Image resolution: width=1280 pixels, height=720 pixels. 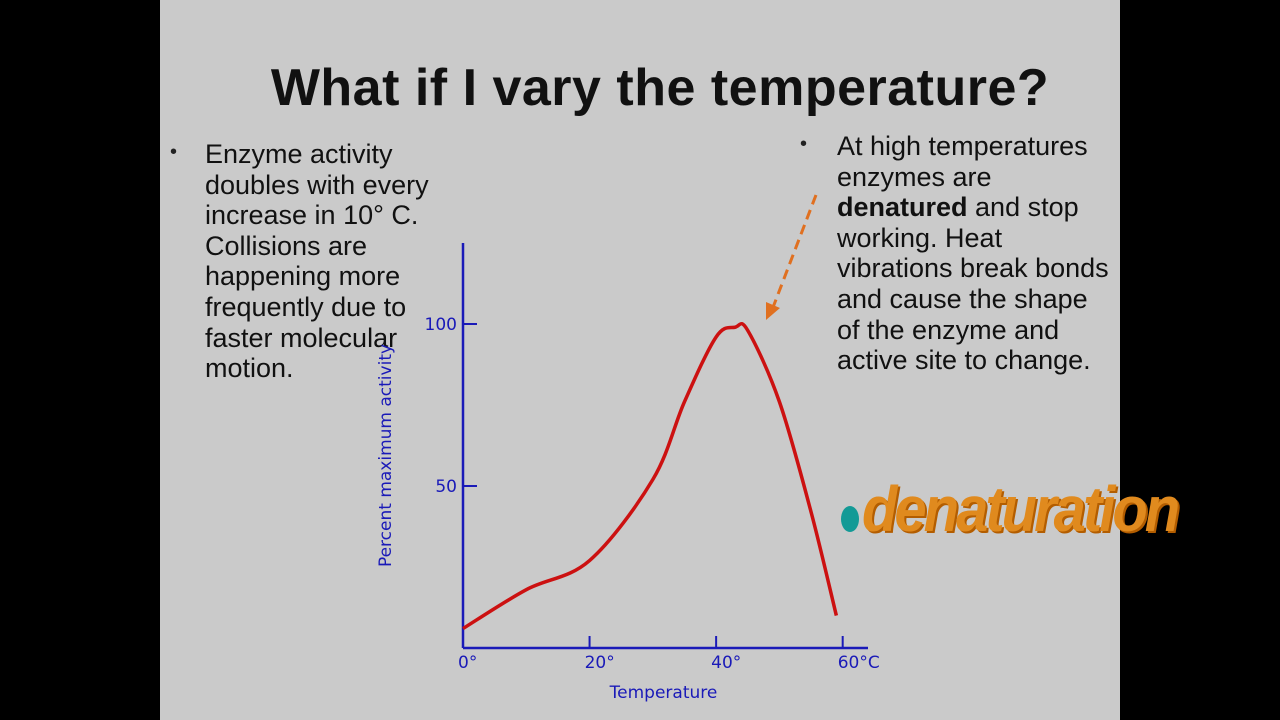 What do you see at coordinates (902, 207) in the screenshot?
I see `bold-text: denatured` at bounding box center [902, 207].